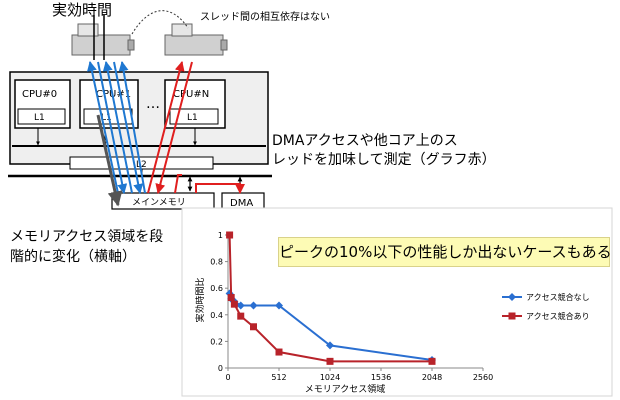 Image resolution: width=620 pixels, height=400 pixels. I want to click on y-tick-label: 0.6, so click(216, 288).